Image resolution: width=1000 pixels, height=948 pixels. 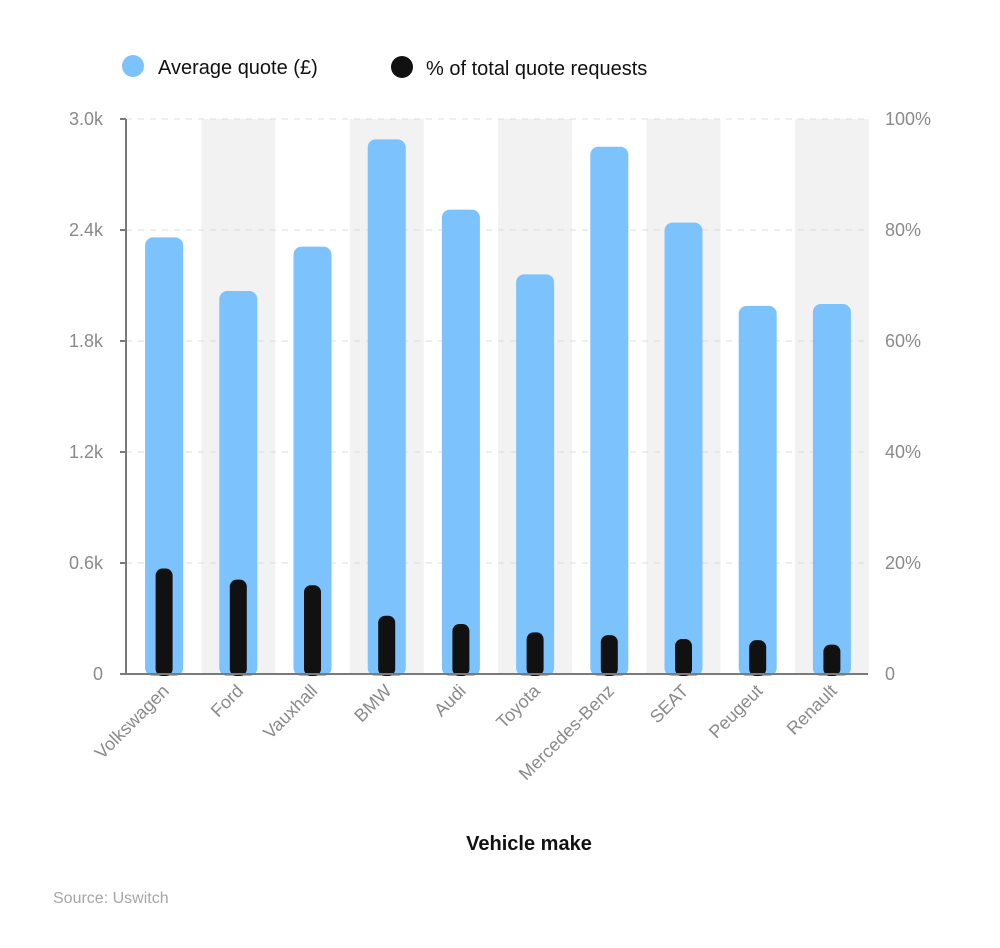 What do you see at coordinates (132, 722) in the screenshot?
I see `category-label-volkswagen: Volkswagen` at bounding box center [132, 722].